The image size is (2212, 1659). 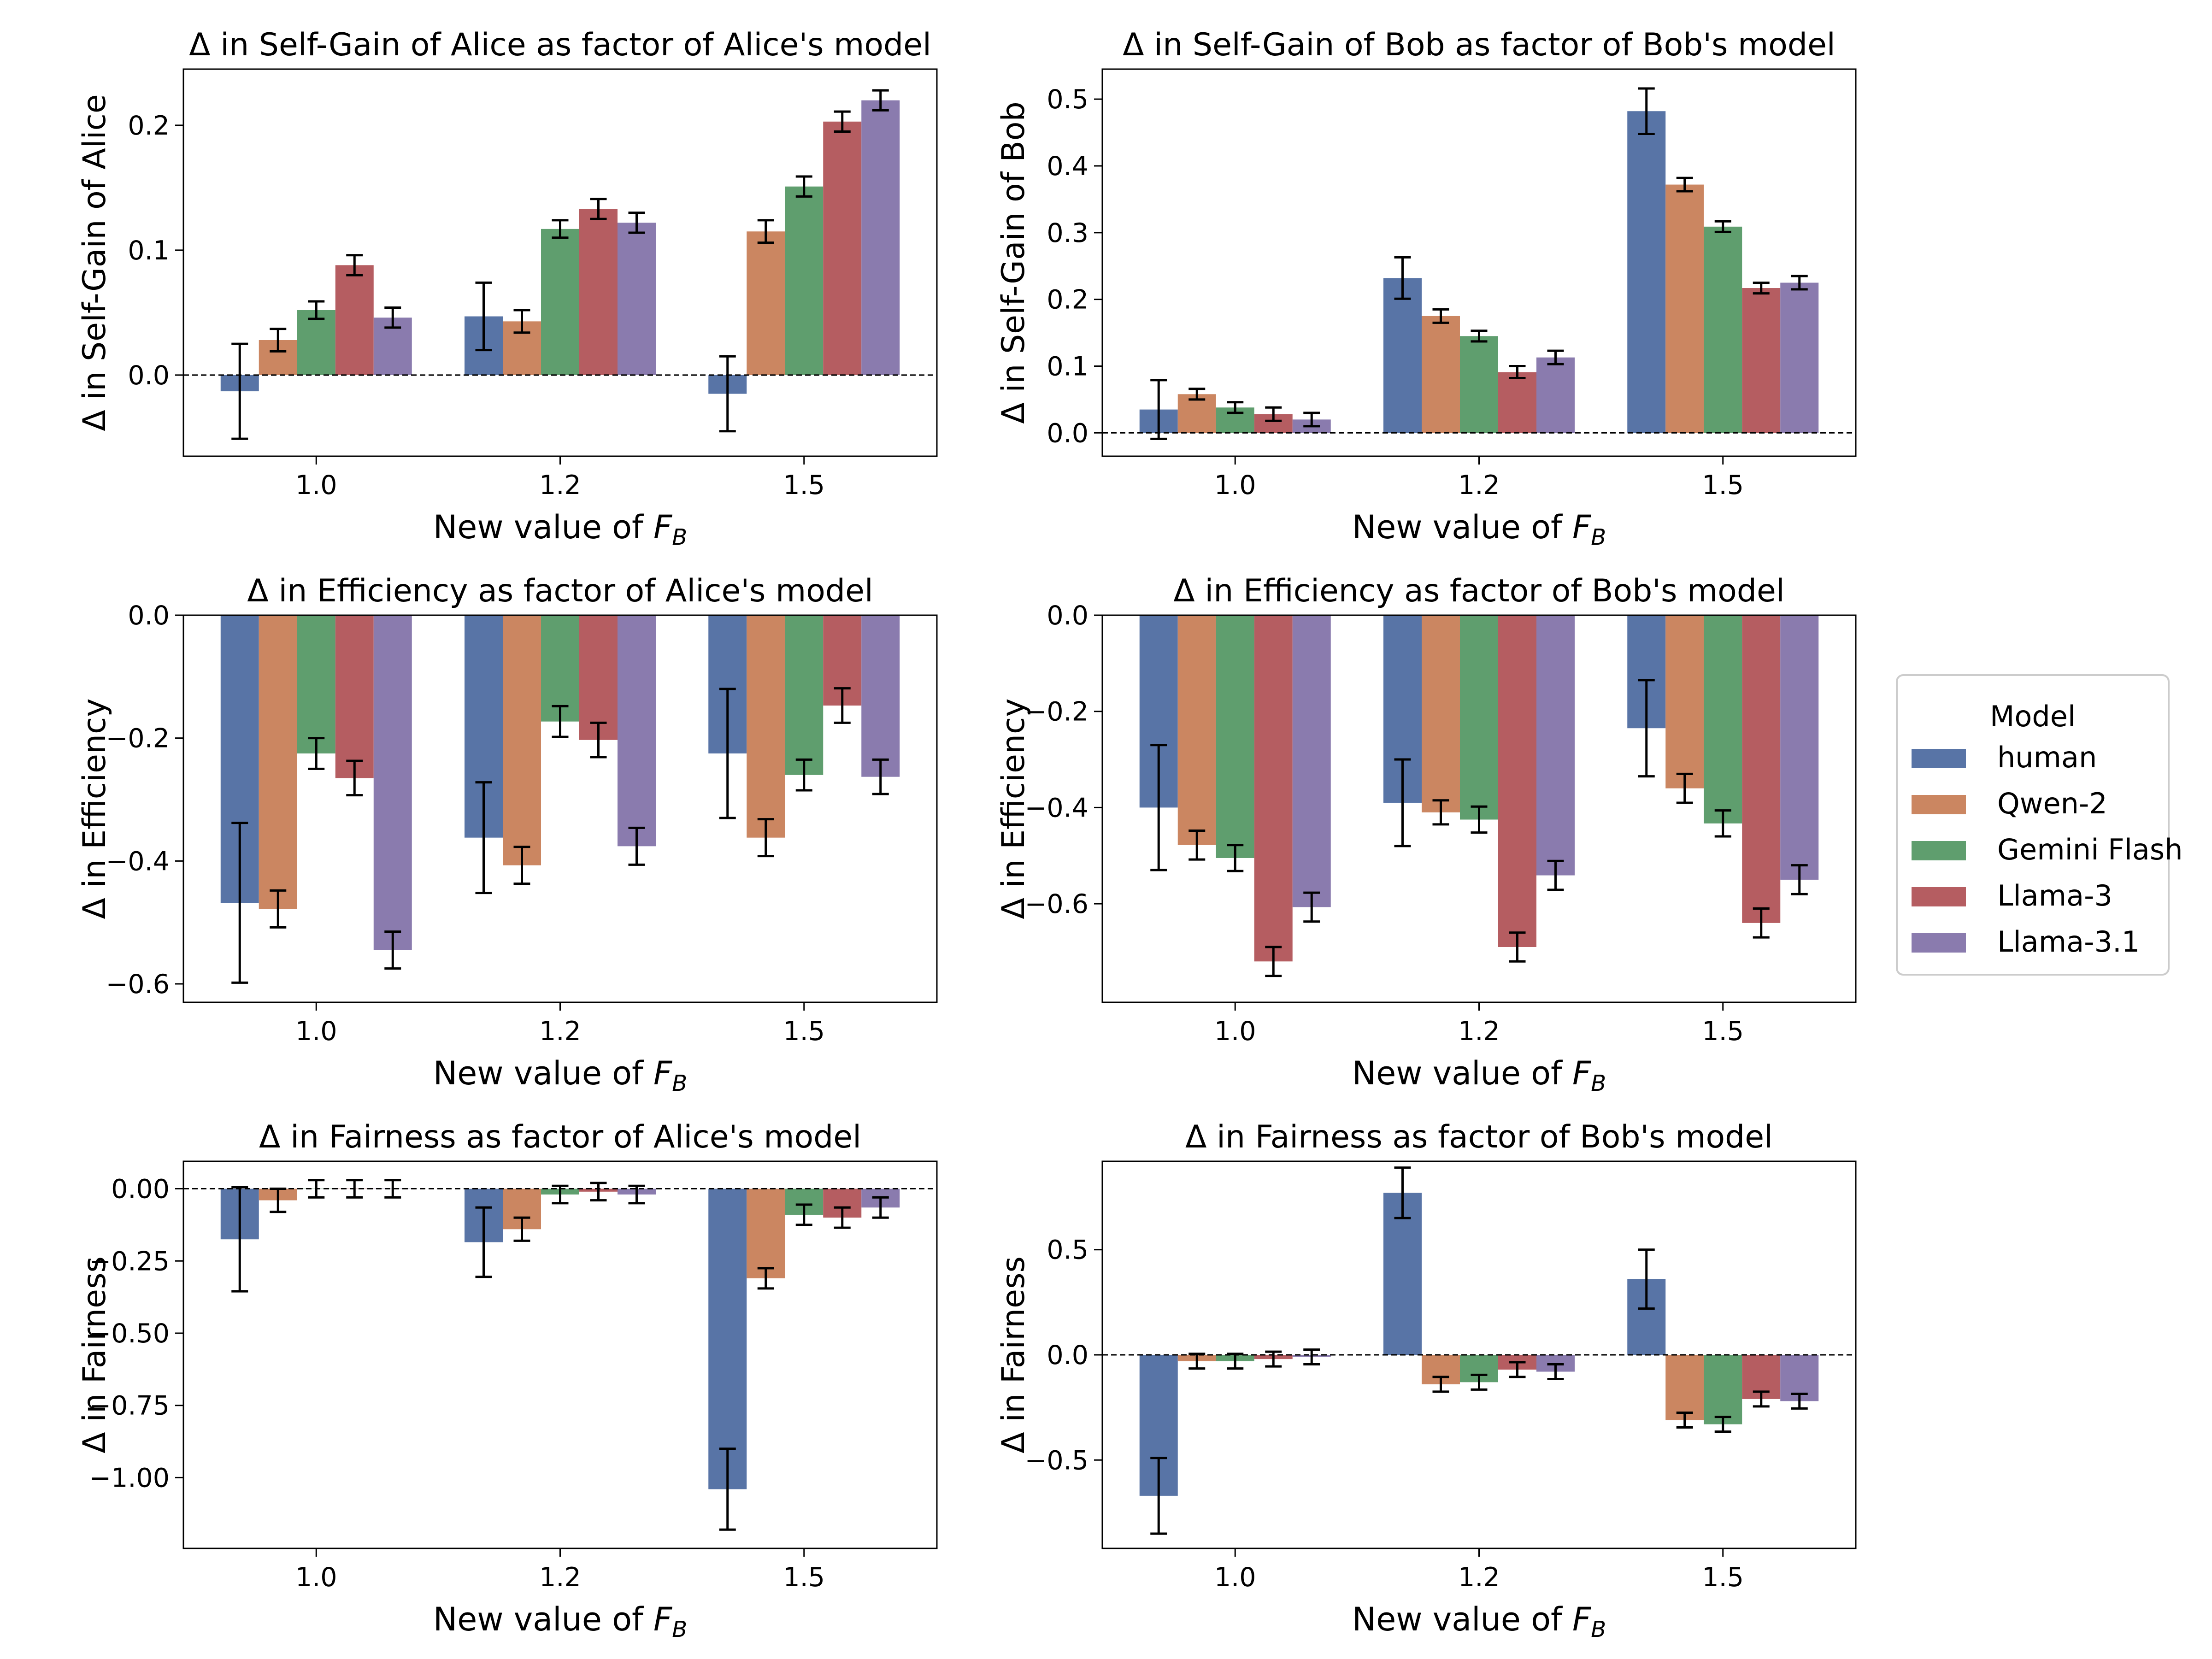 What do you see at coordinates (2068, 942) in the screenshot?
I see `legend-label: Llama-3.1` at bounding box center [2068, 942].